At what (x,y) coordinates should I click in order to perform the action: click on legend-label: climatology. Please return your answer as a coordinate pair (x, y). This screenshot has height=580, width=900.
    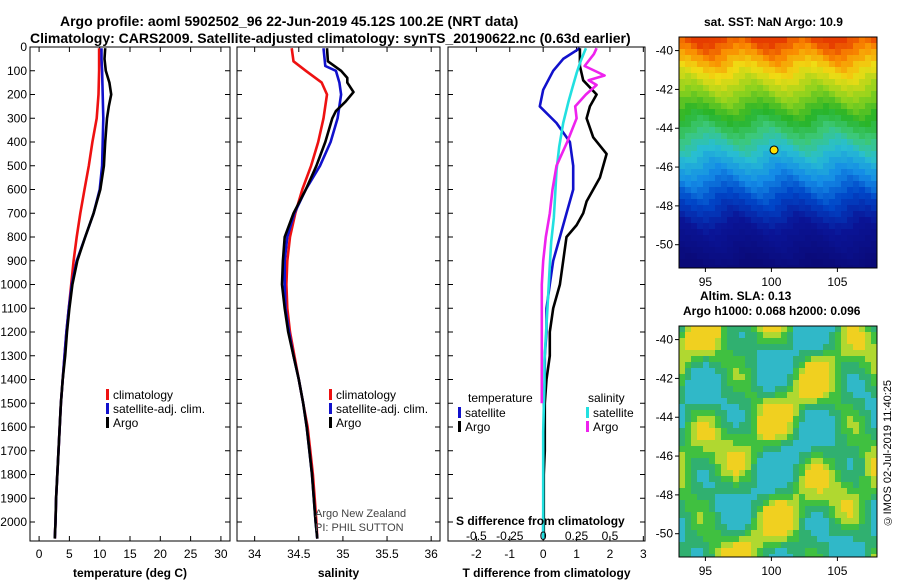
    Looking at the image, I should click on (366, 395).